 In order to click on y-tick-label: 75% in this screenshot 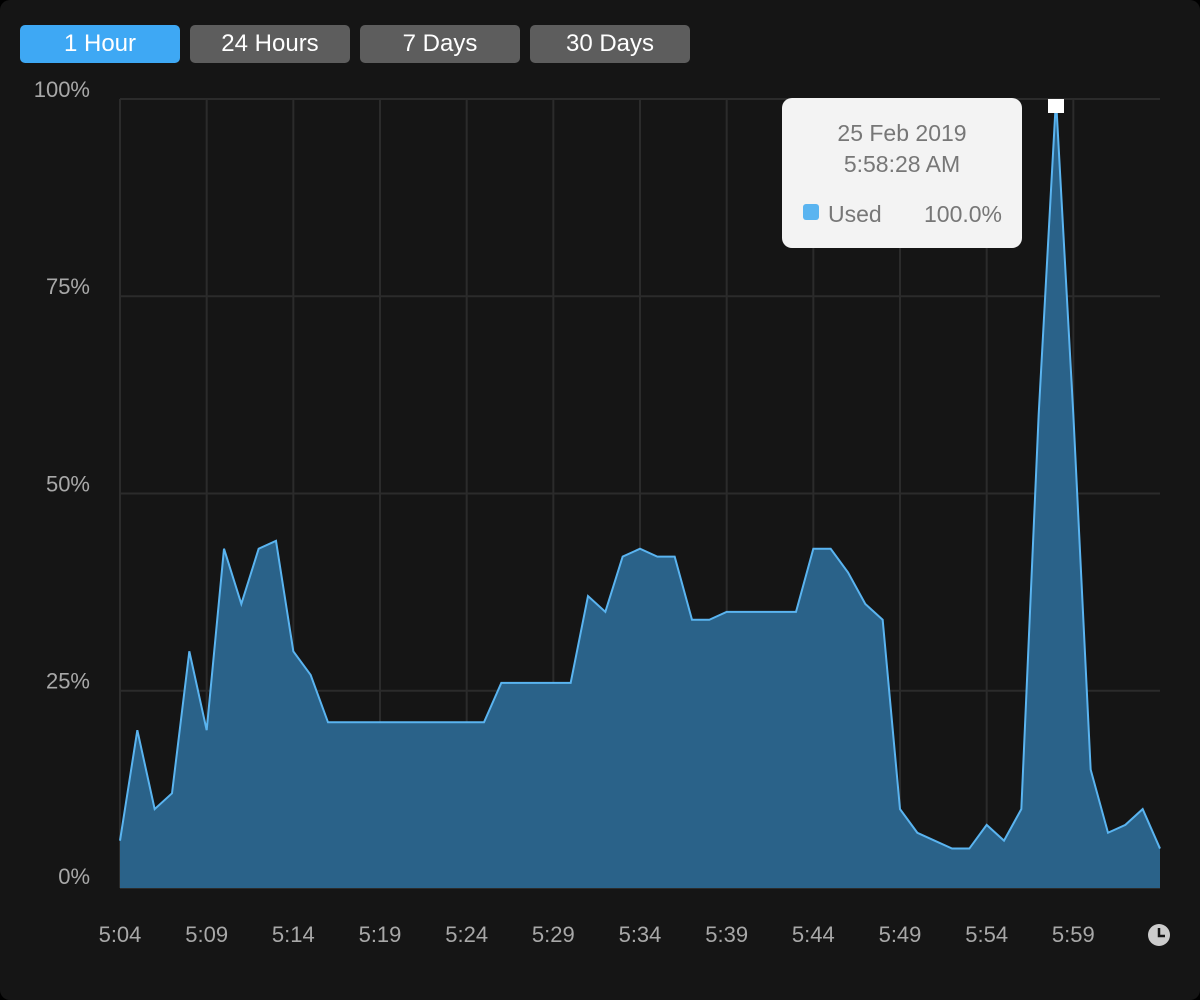, I will do `click(68, 286)`.